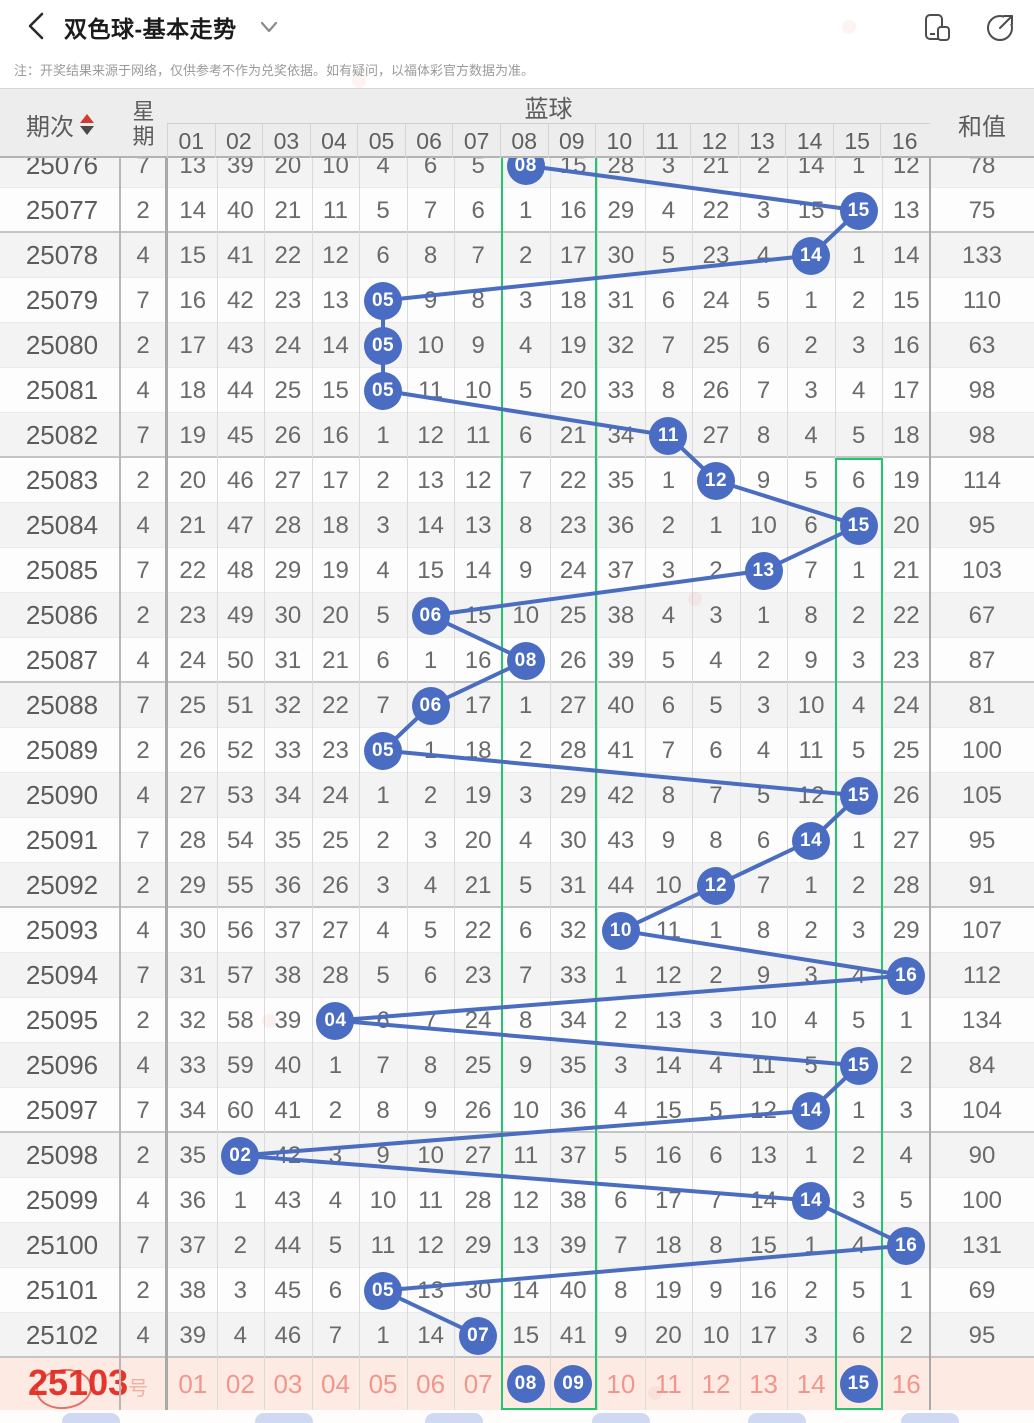 The image size is (1034, 1423). Describe the element at coordinates (383, 840) in the screenshot. I see `omission-cell: 2` at that location.